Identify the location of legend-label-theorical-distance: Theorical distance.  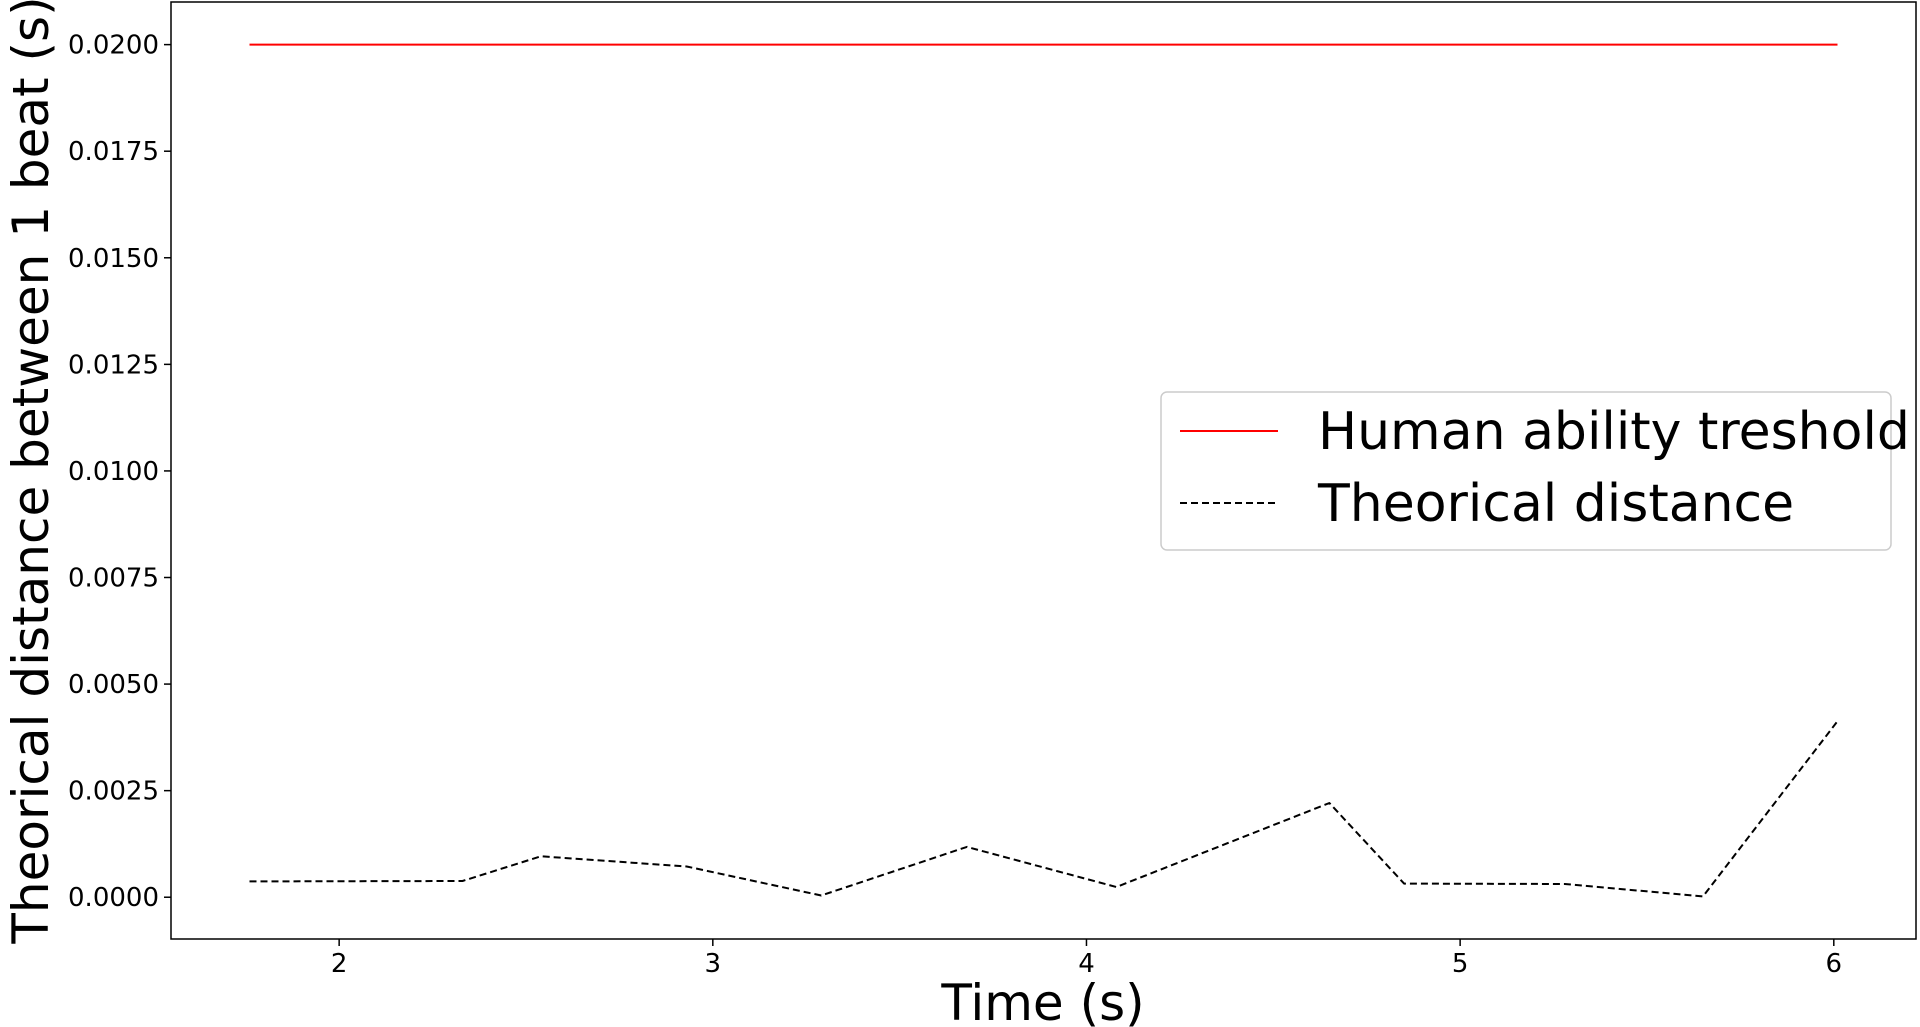
(1555, 504).